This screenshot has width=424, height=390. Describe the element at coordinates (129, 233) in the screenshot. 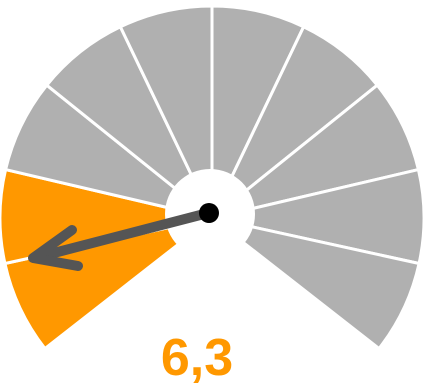

I see `needle-shaft` at that location.